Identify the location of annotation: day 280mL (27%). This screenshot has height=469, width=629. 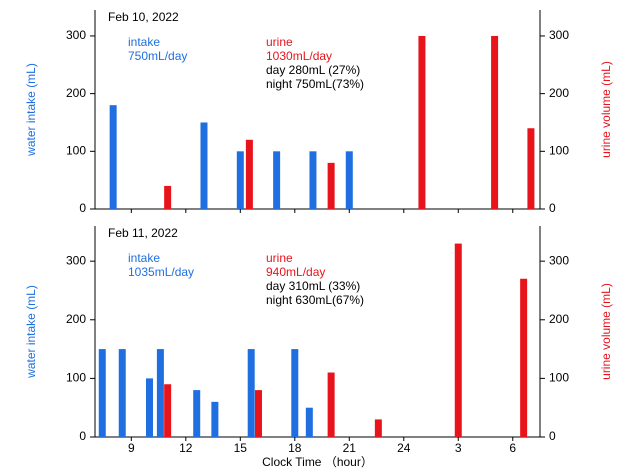
(313, 70).